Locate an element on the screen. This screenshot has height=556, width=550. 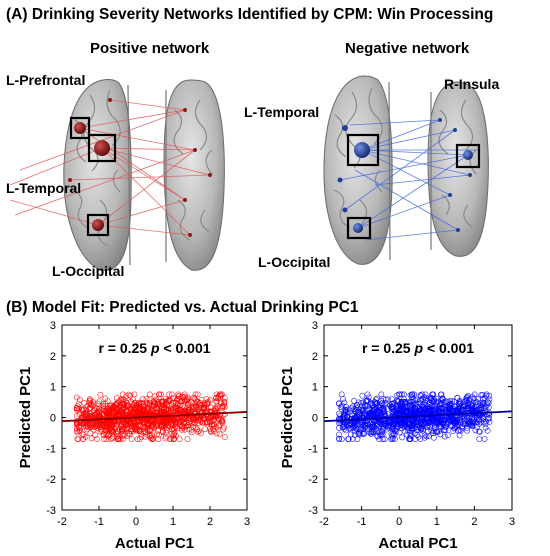
positive-network-nodes is located at coordinates (140, 167).